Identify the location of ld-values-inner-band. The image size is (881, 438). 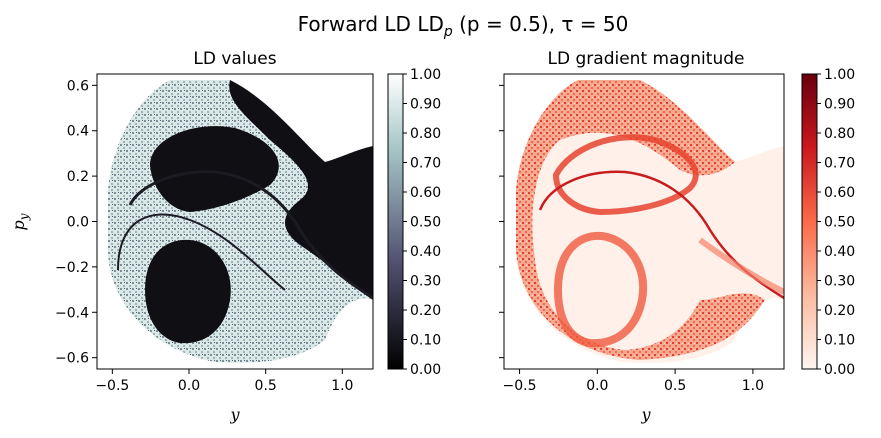
(250, 235).